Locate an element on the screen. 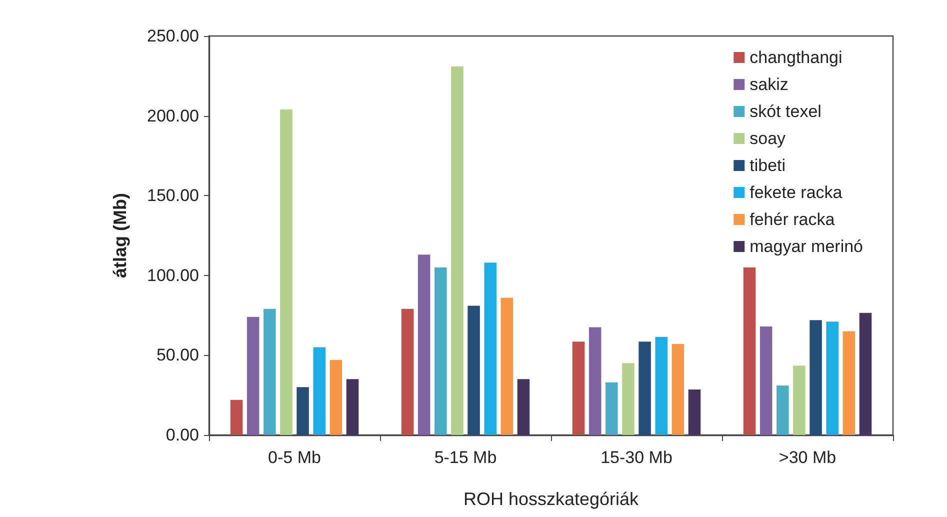  x-tick-label: 15-30 Mb is located at coordinates (636, 457).